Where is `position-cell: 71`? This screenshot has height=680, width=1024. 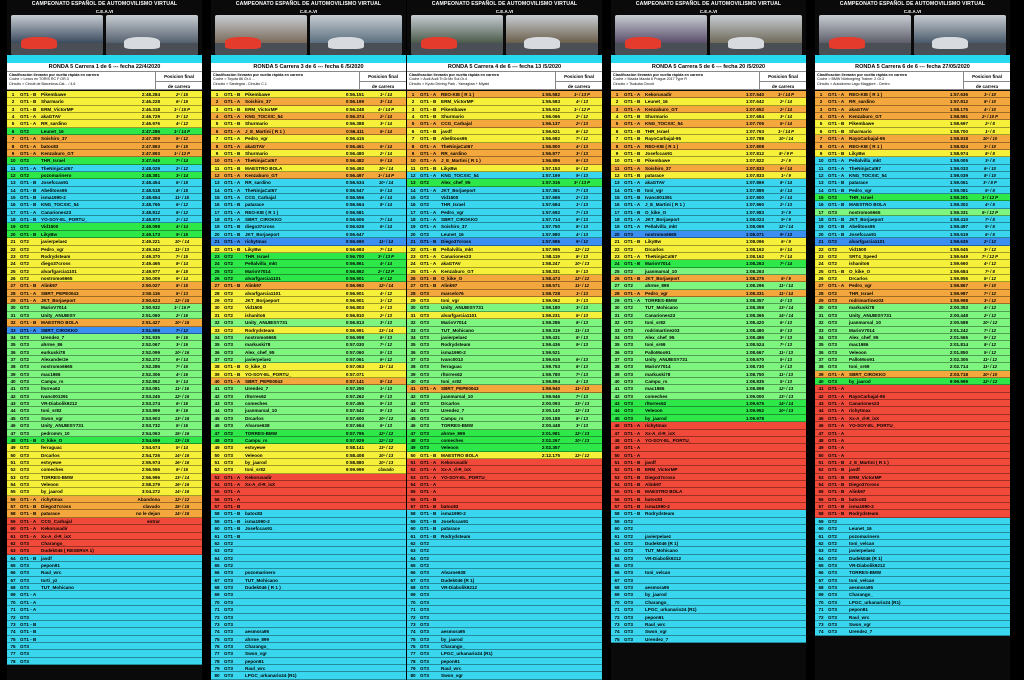 position-cell: 71 is located at coordinates (413, 610).